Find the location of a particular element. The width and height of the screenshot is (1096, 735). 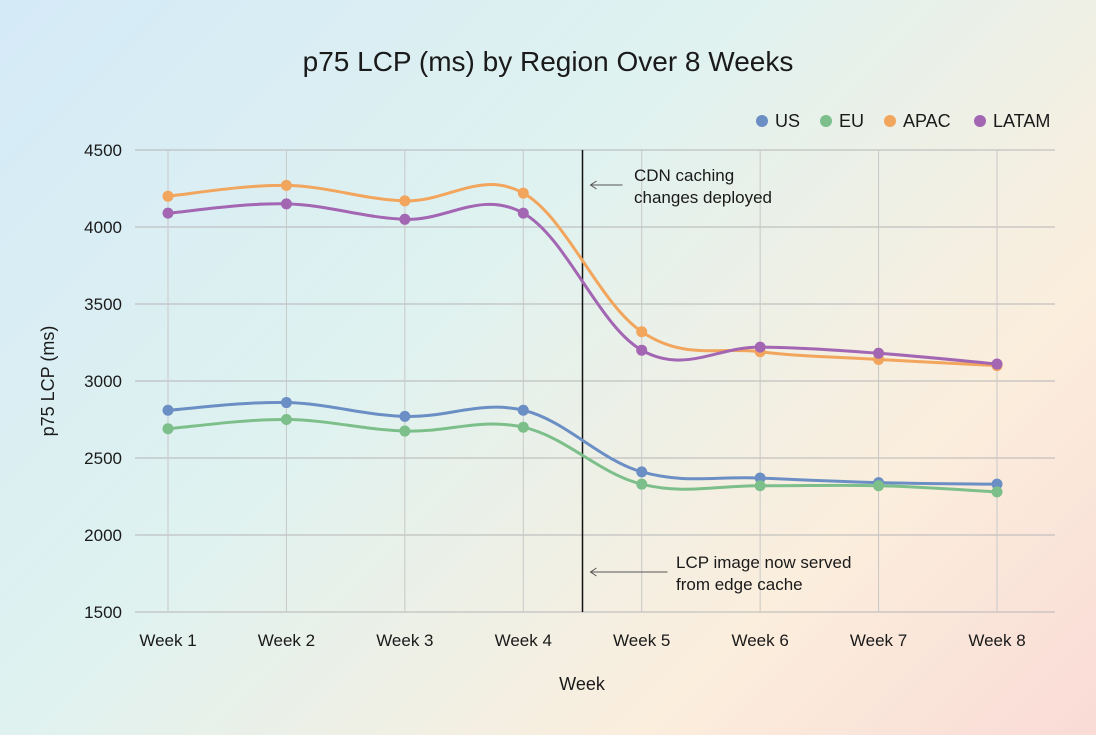

x-axis-label: Week is located at coordinates (582, 684).